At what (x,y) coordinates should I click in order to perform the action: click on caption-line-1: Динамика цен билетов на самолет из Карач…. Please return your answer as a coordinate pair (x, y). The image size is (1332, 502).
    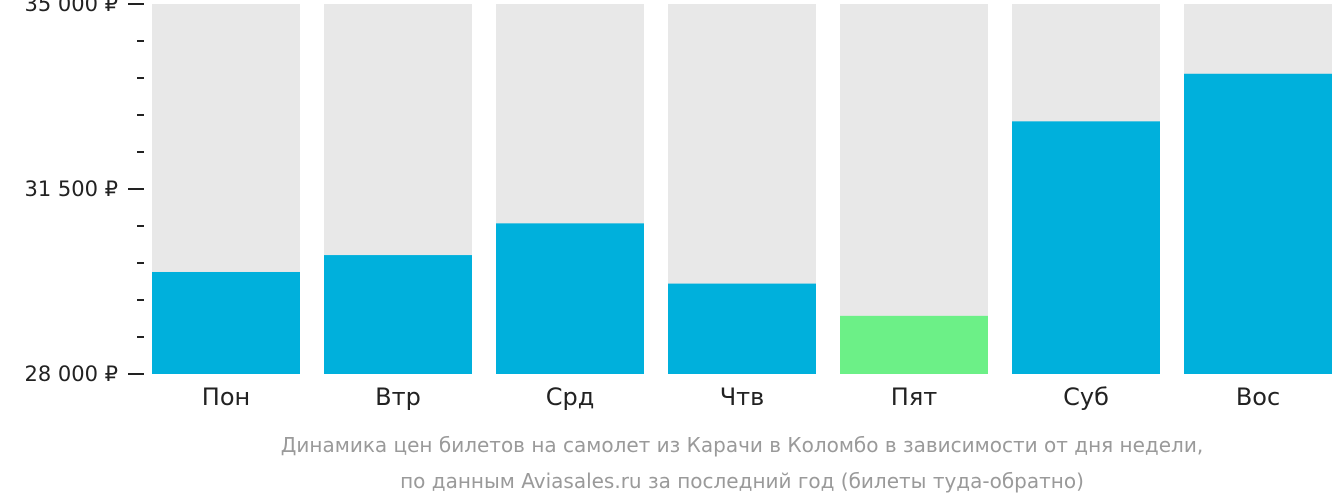
    Looking at the image, I should click on (742, 445).